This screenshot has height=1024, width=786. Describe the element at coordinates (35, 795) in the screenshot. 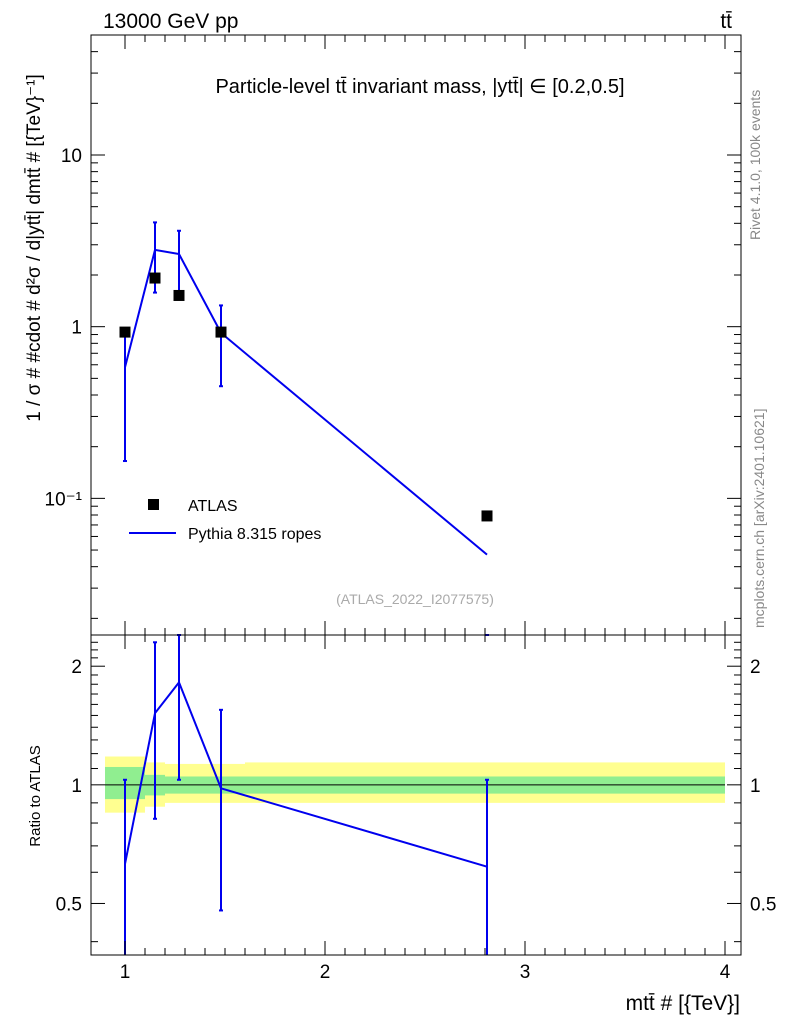

I see `ratio-axis-label: Ratio to ATLAS` at that location.